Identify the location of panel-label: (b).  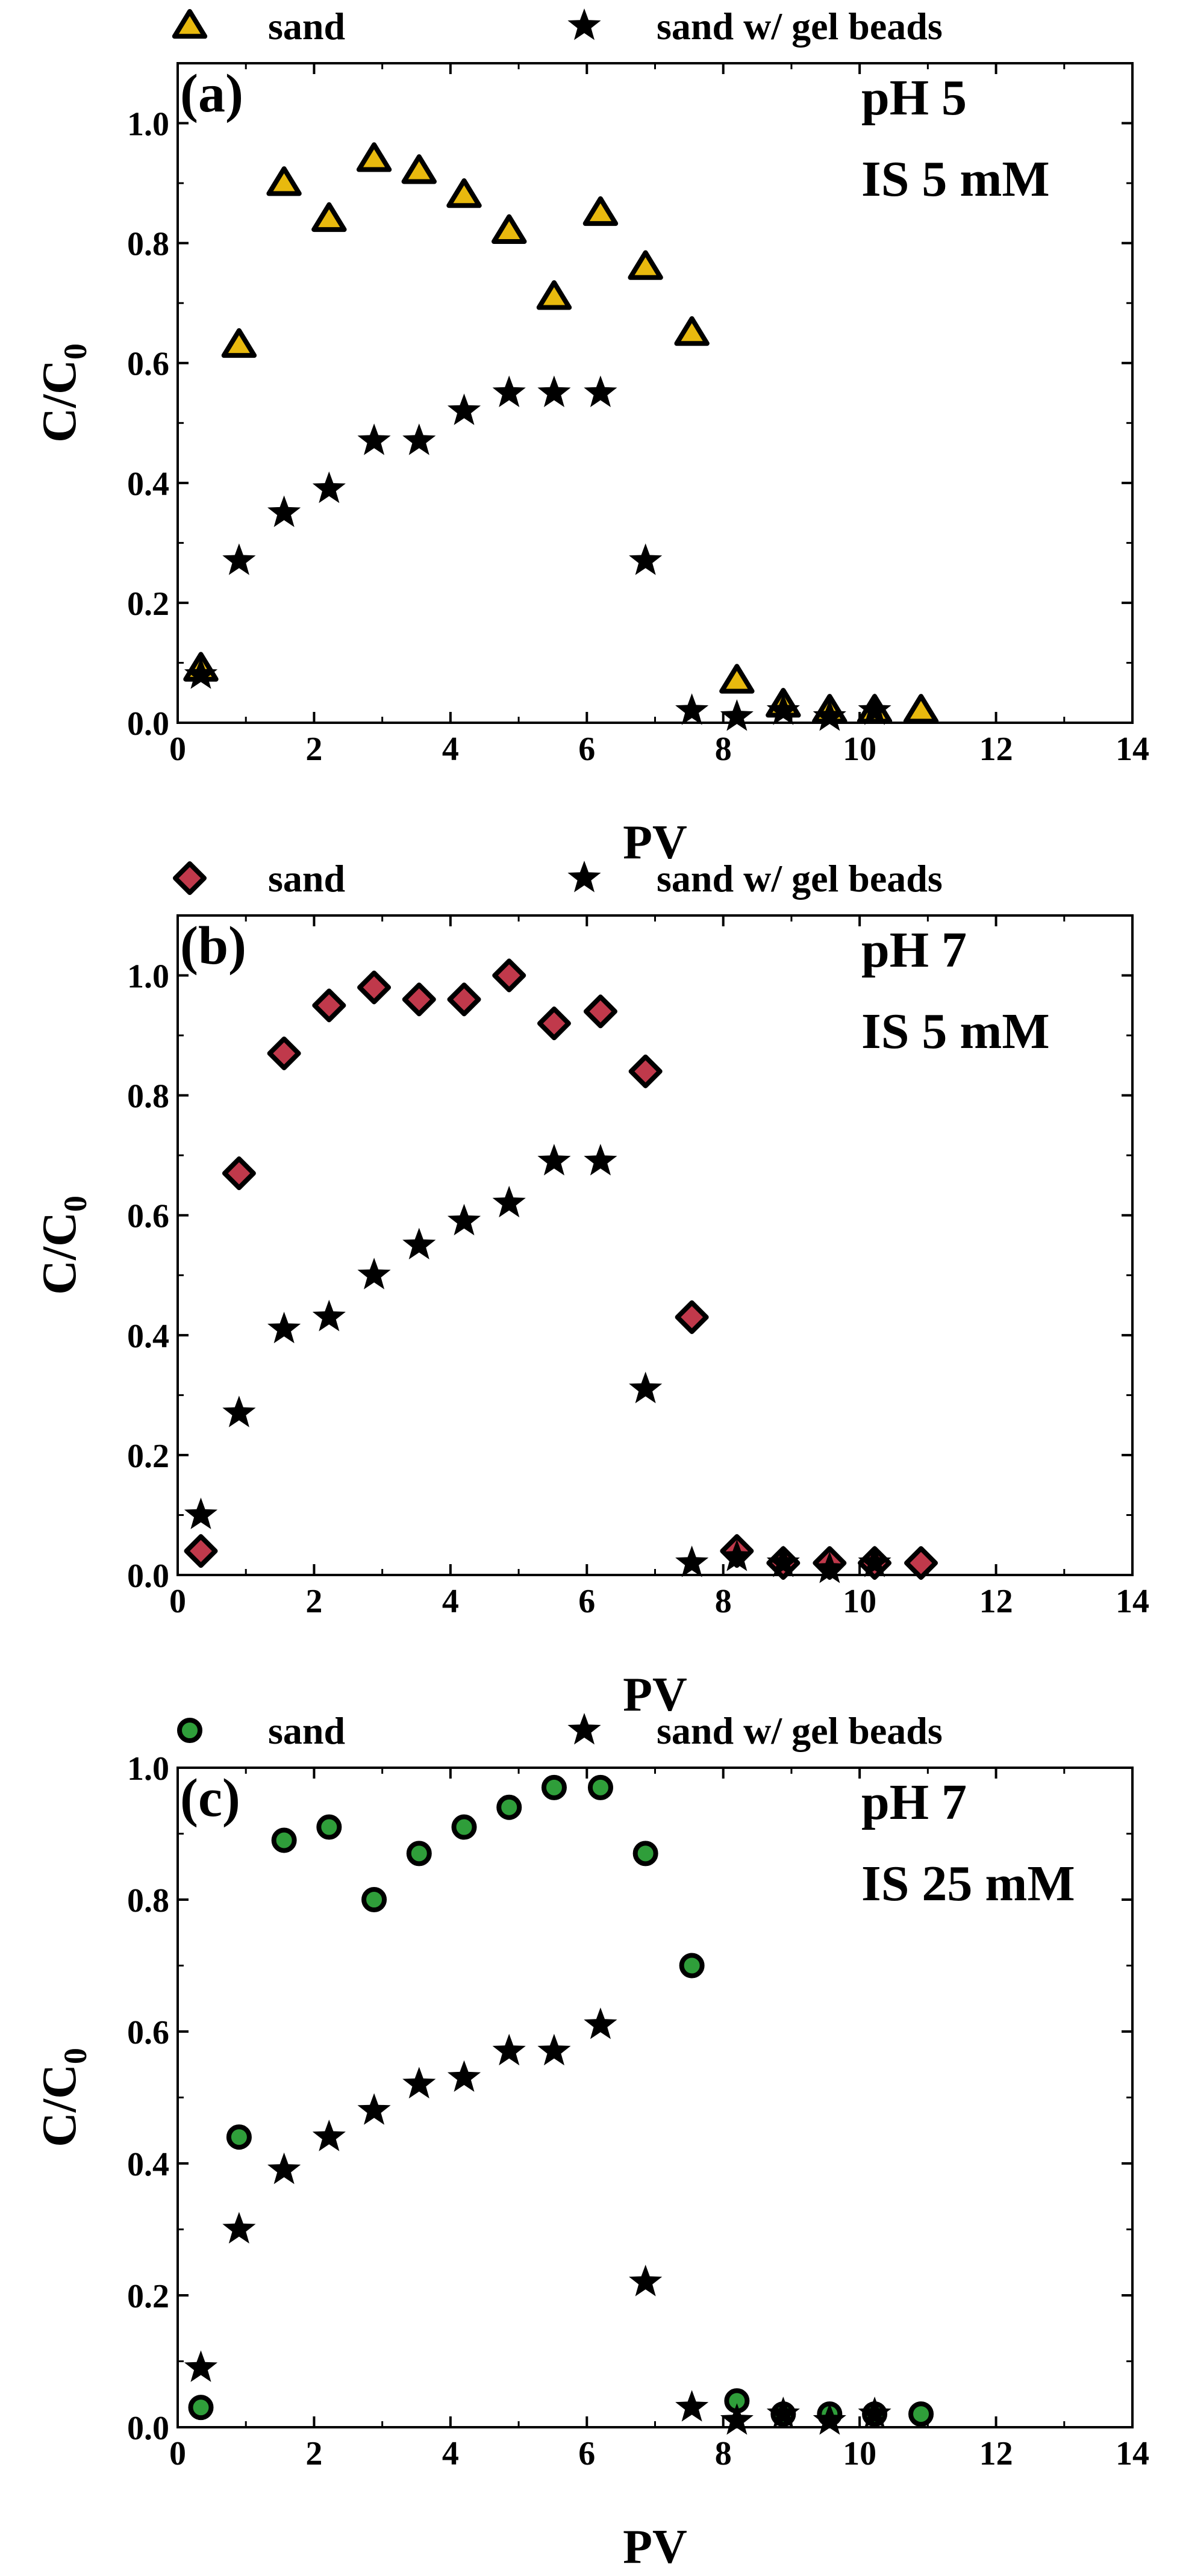
(213, 946).